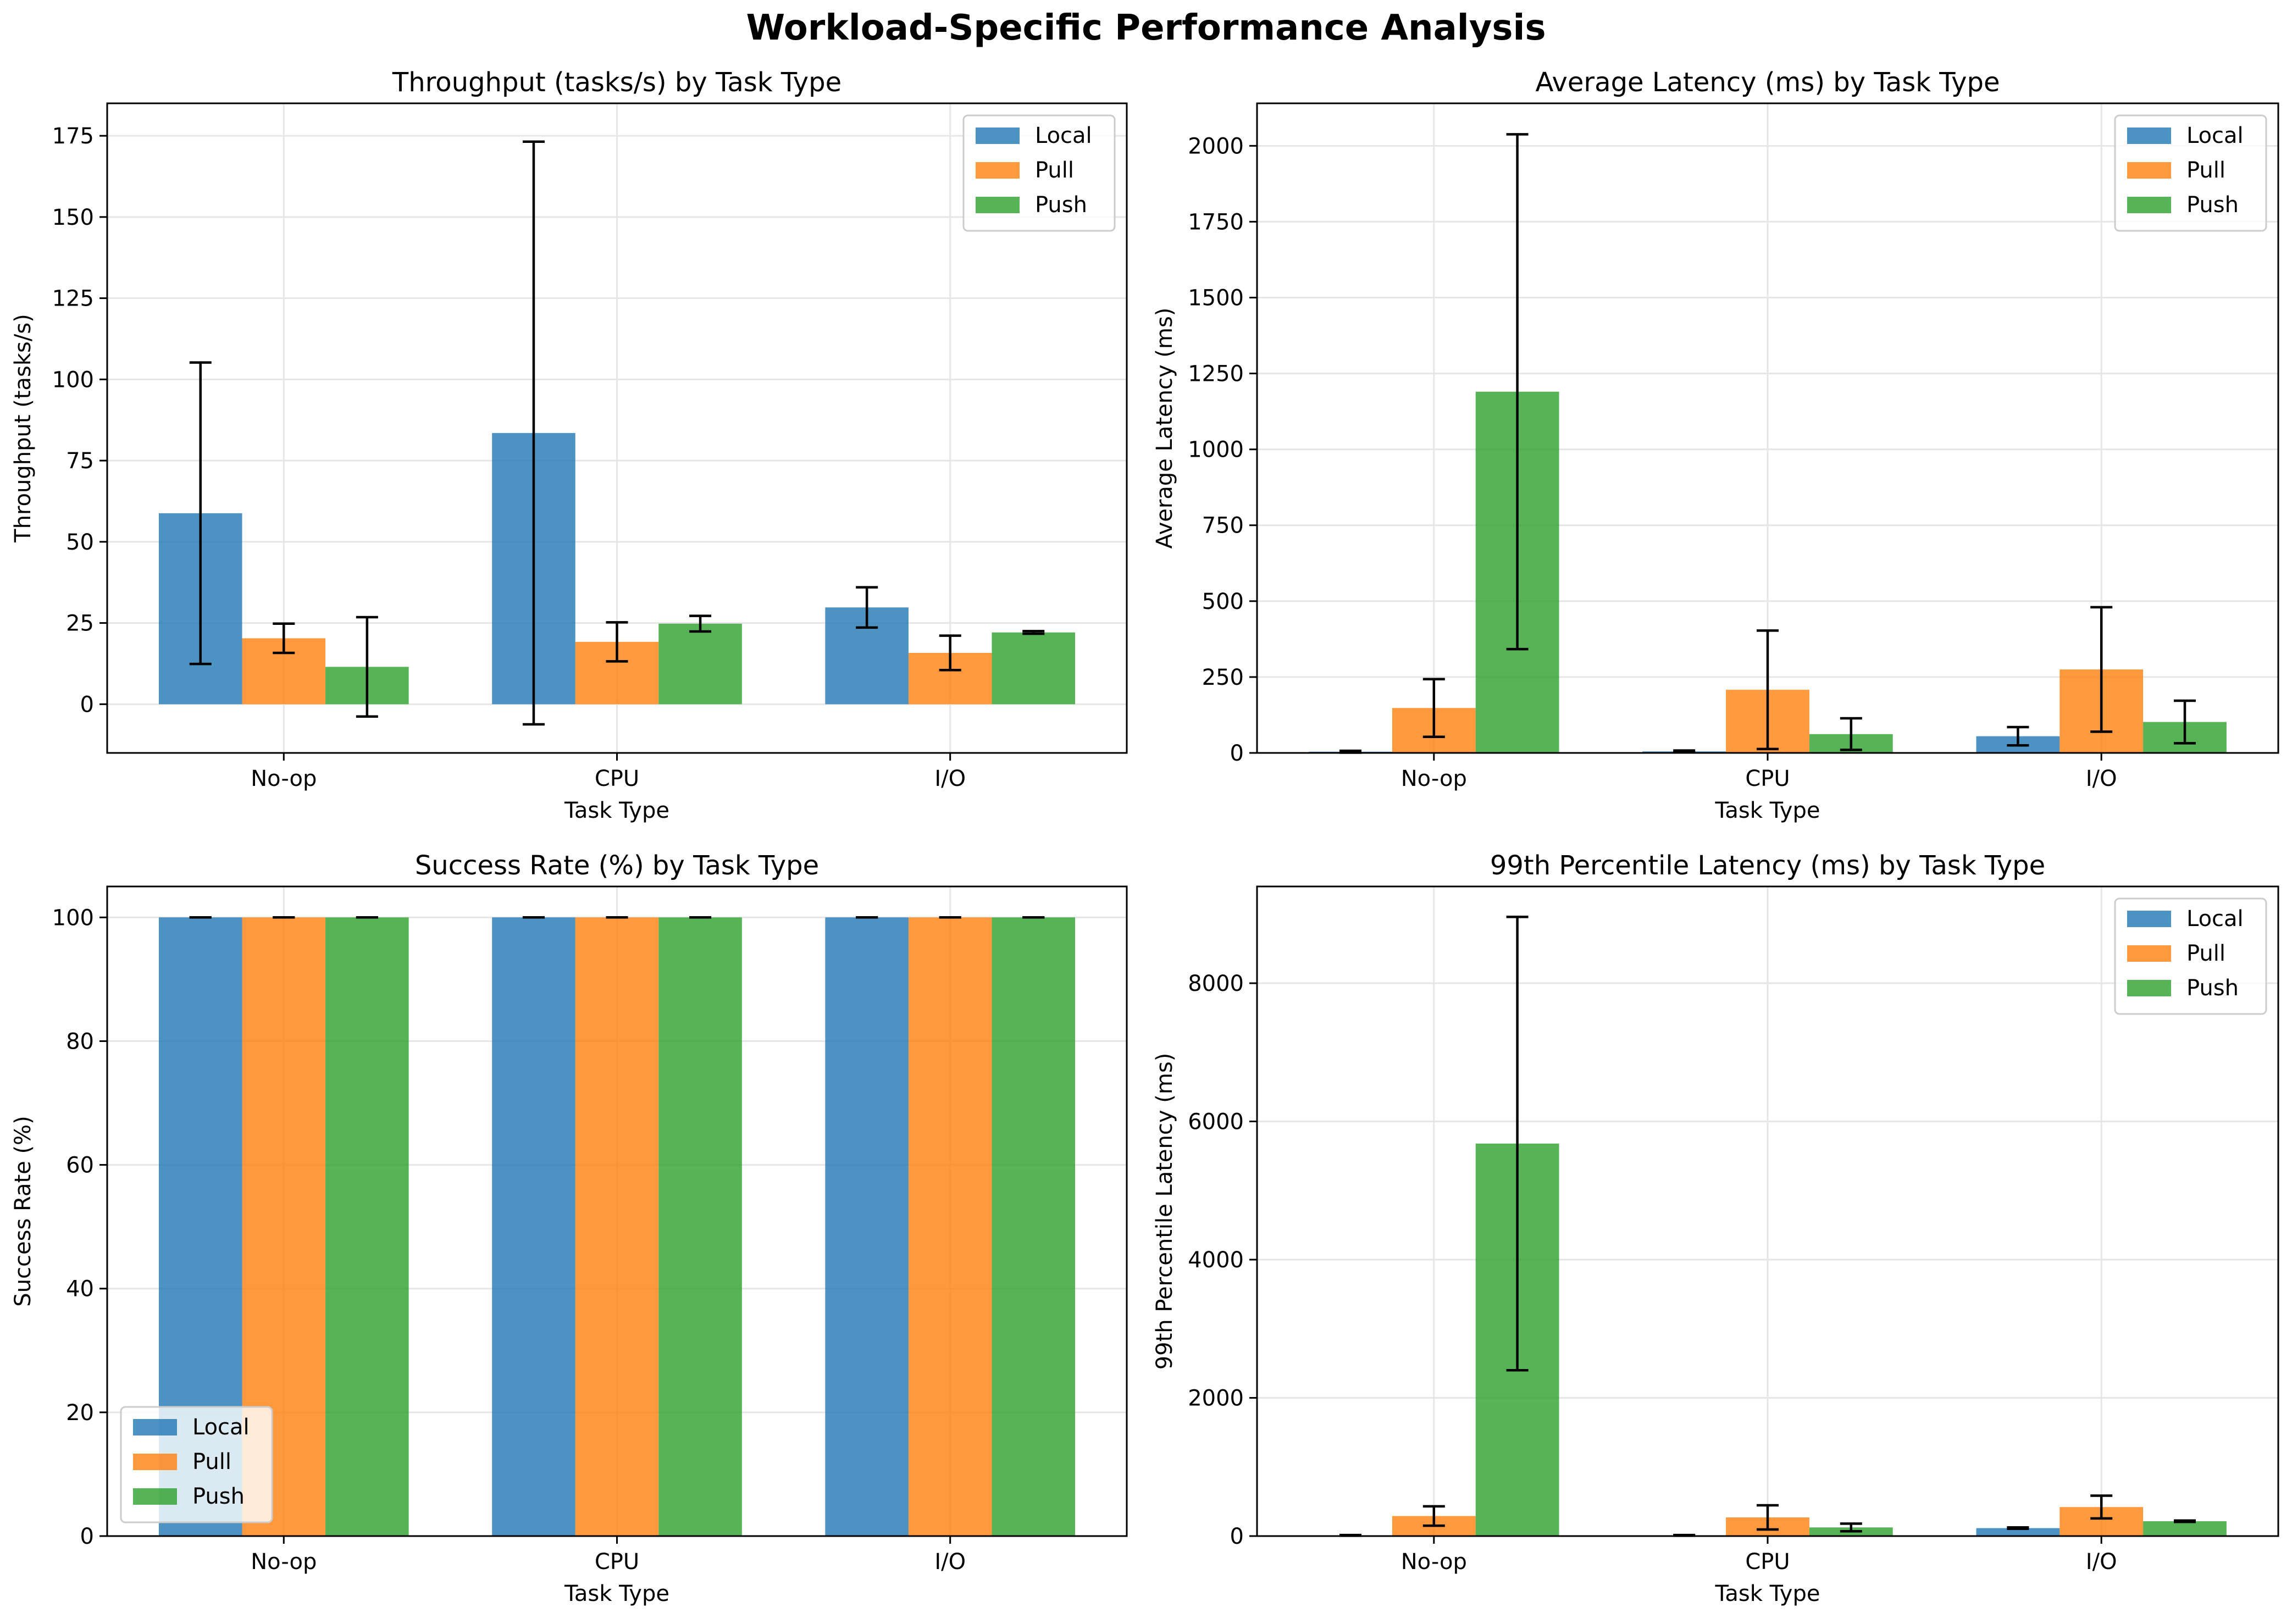 The image size is (2292, 1624). Describe the element at coordinates (1223, 526) in the screenshot. I see `y-tick-label: 750` at that location.